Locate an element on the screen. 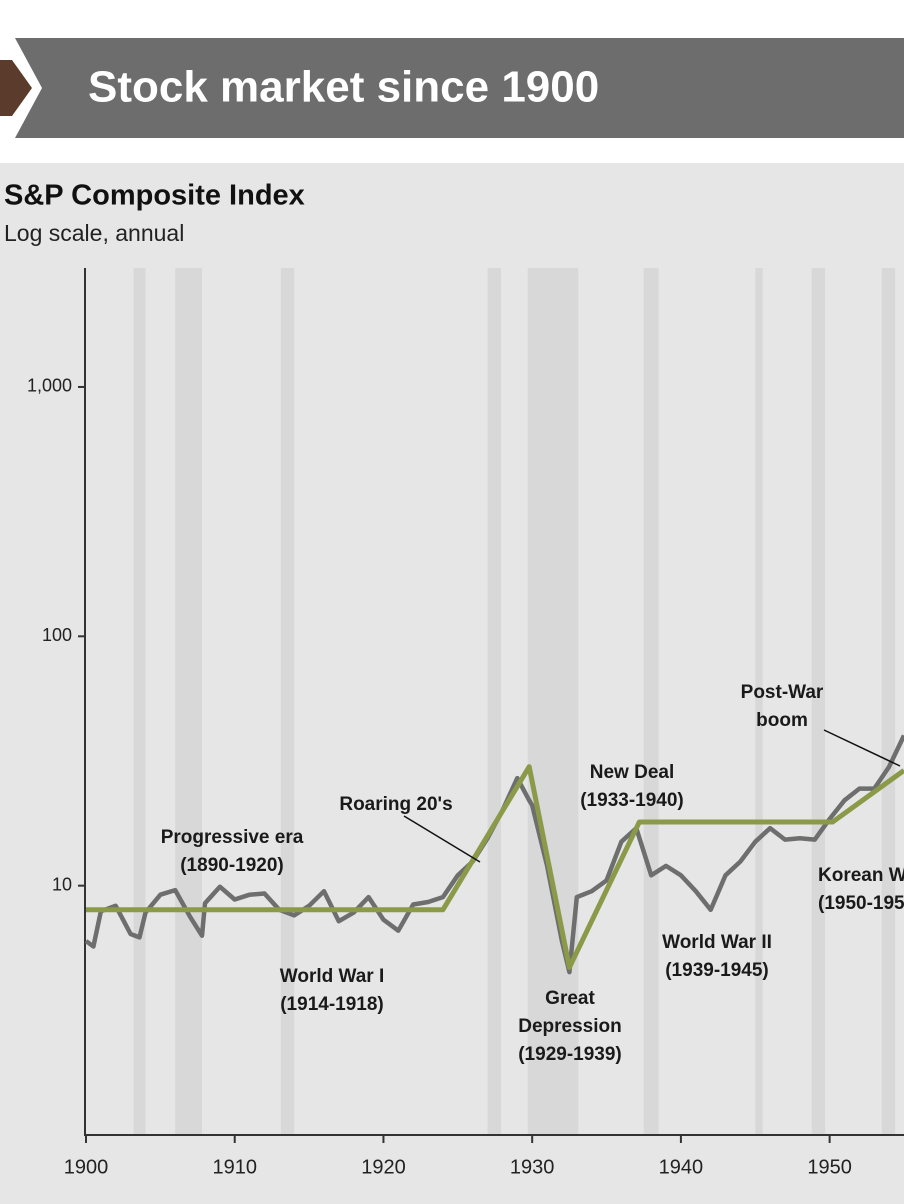 The height and width of the screenshot is (1204, 904). header-banner is located at coordinates (459, 88).